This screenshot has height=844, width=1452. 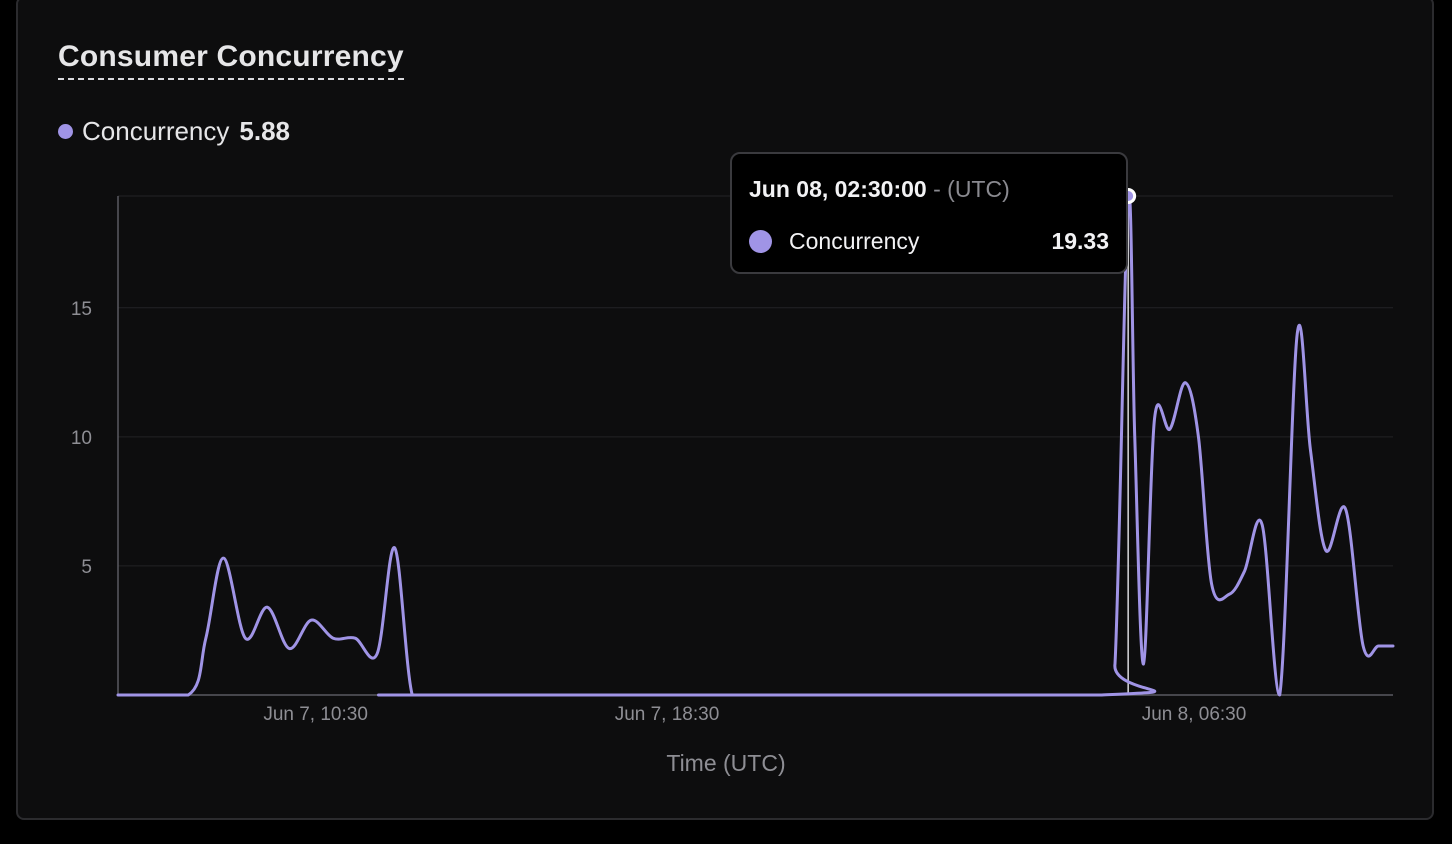 What do you see at coordinates (156, 131) in the screenshot?
I see `legend-label: Concurrency` at bounding box center [156, 131].